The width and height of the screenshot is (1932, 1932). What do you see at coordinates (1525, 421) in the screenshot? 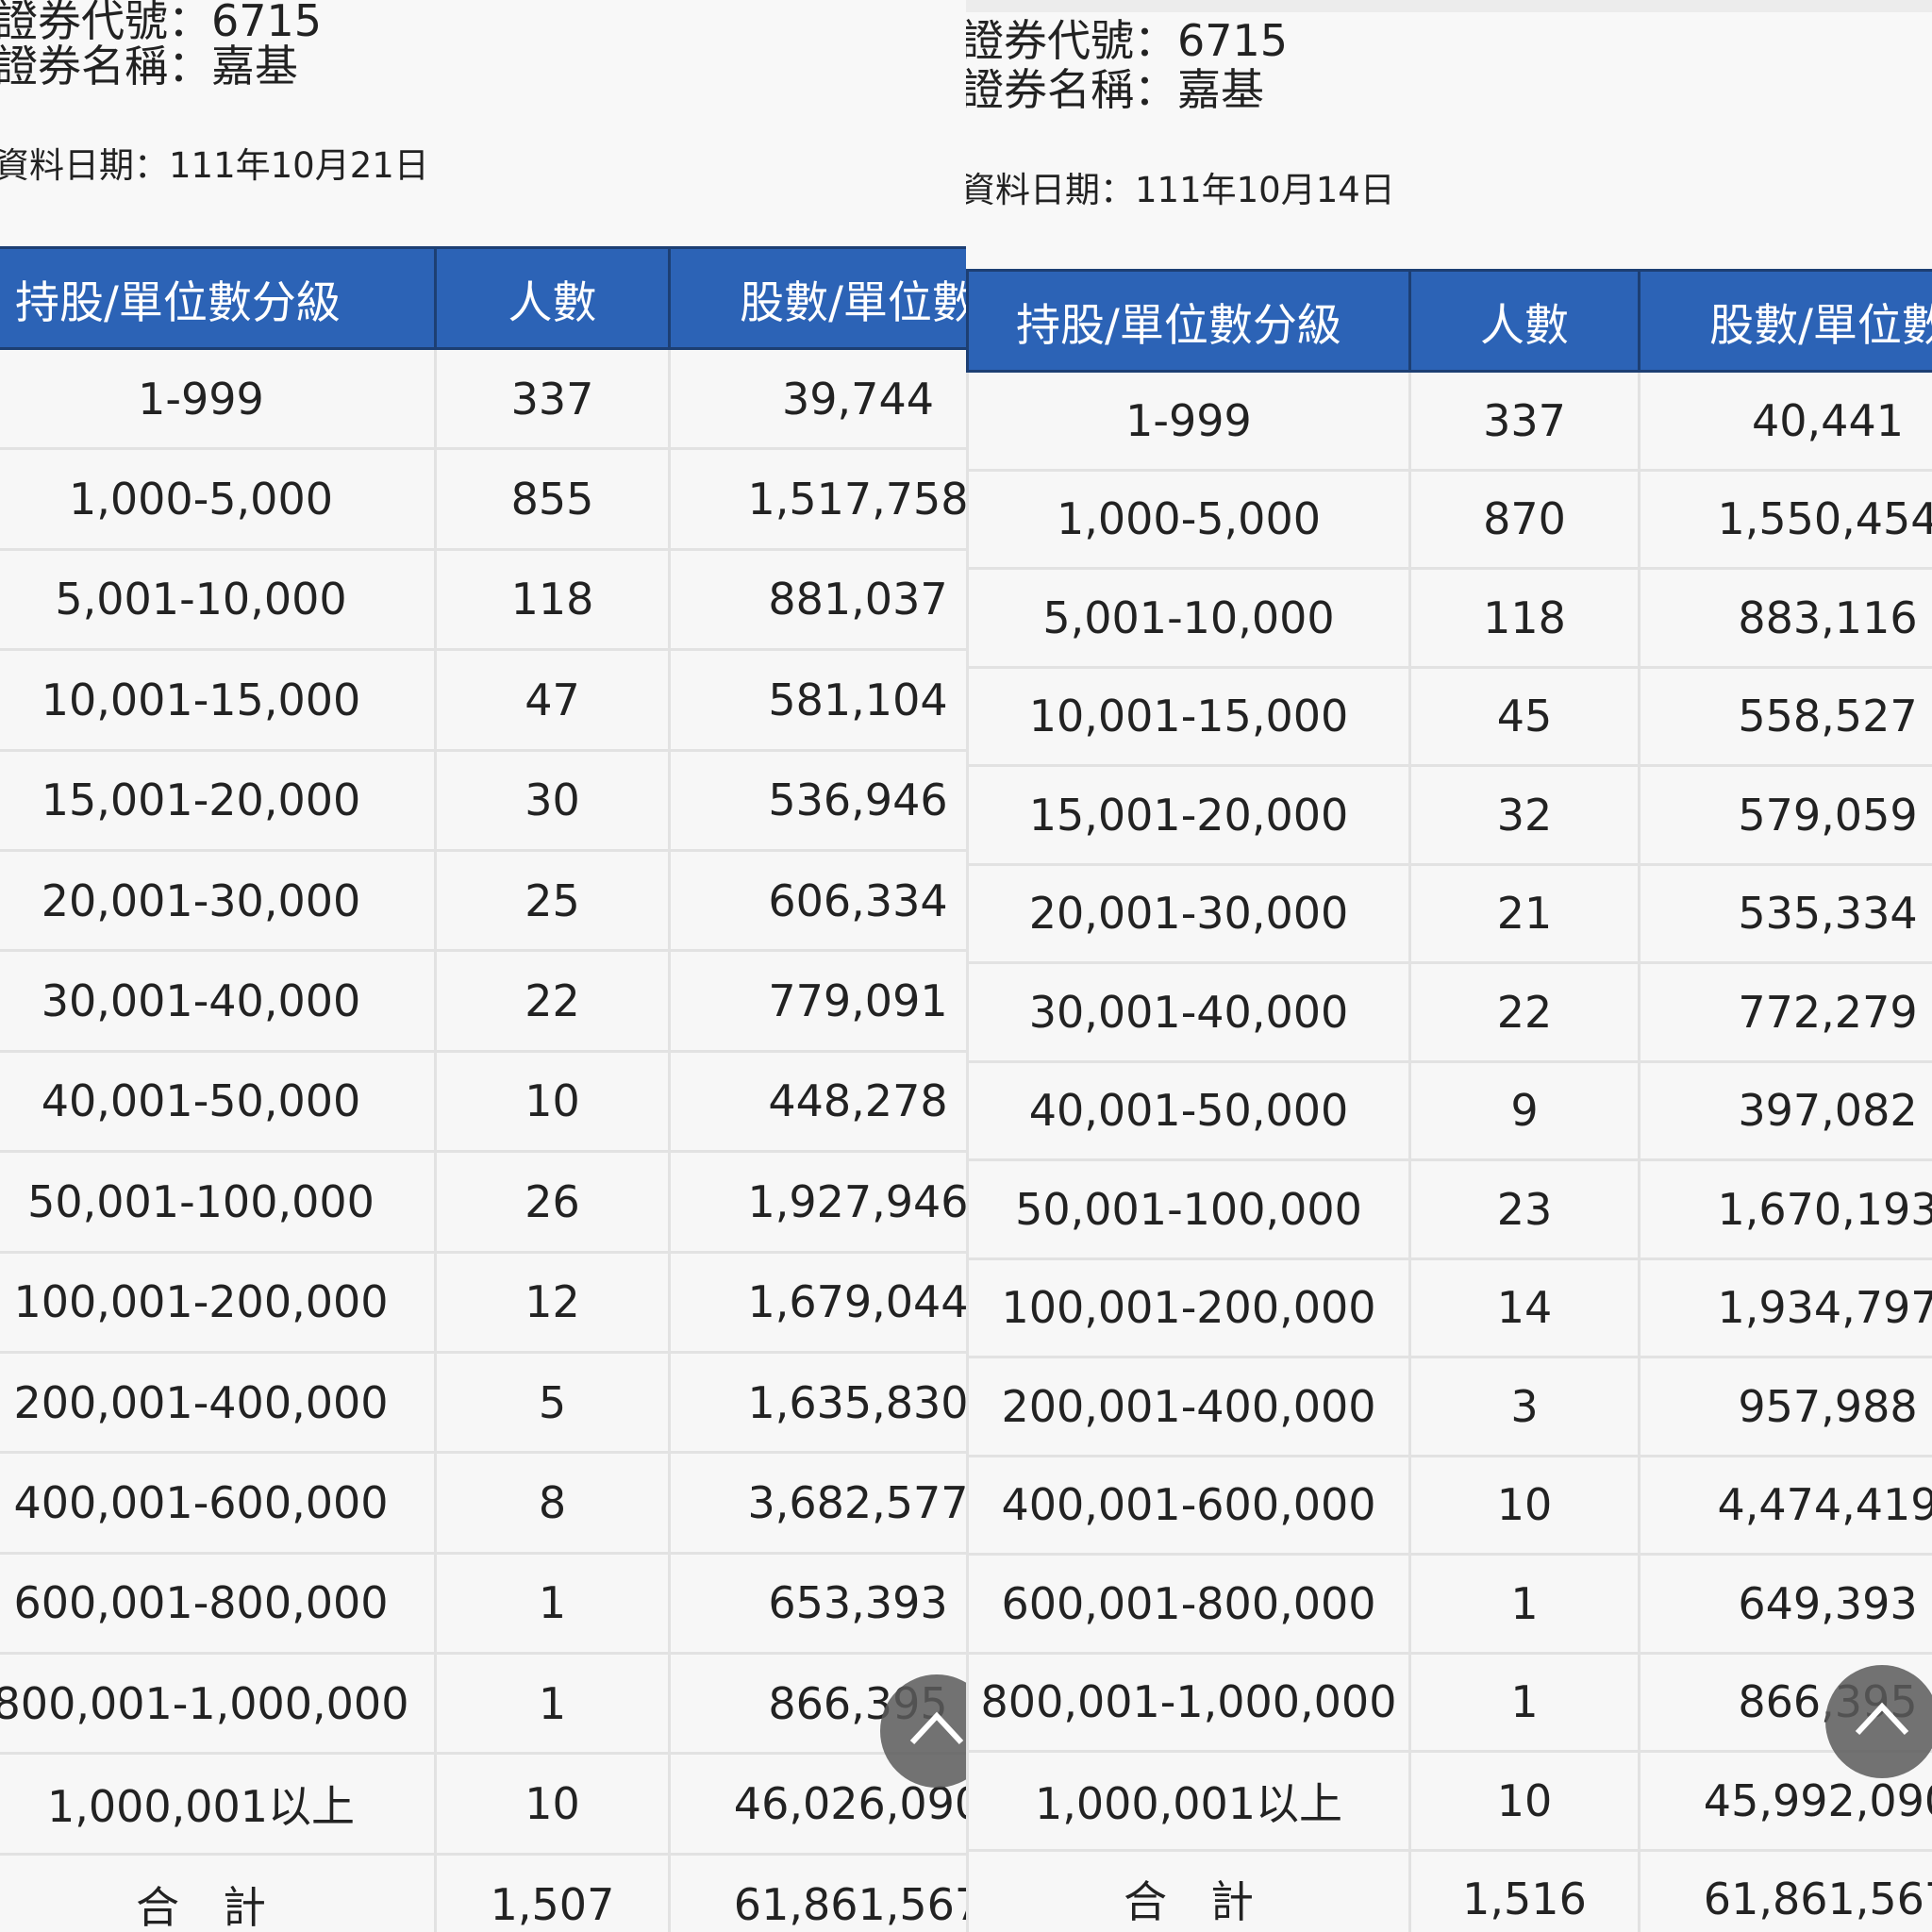
I see `table-cell: 337` at bounding box center [1525, 421].